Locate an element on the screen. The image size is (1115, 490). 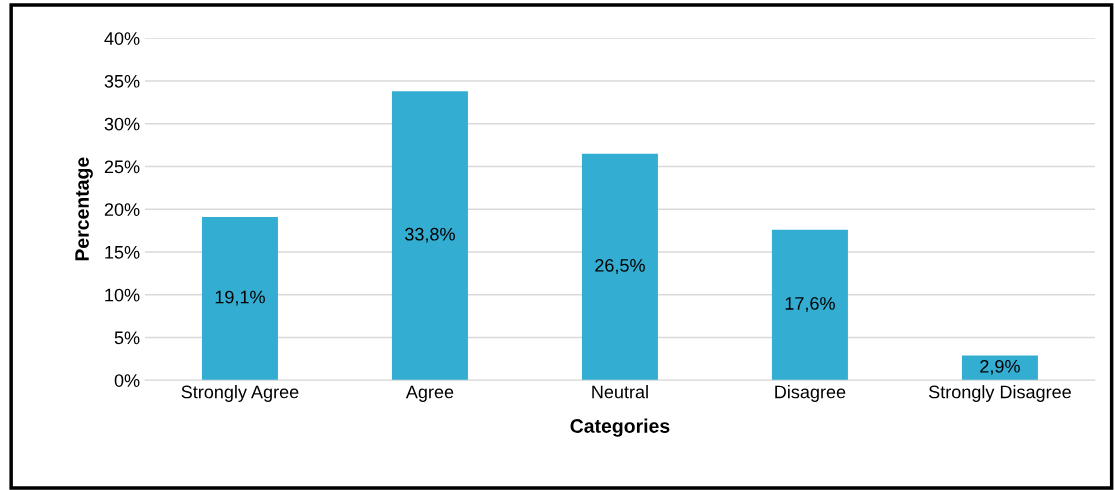
data-label: 19,1% is located at coordinates (240, 298).